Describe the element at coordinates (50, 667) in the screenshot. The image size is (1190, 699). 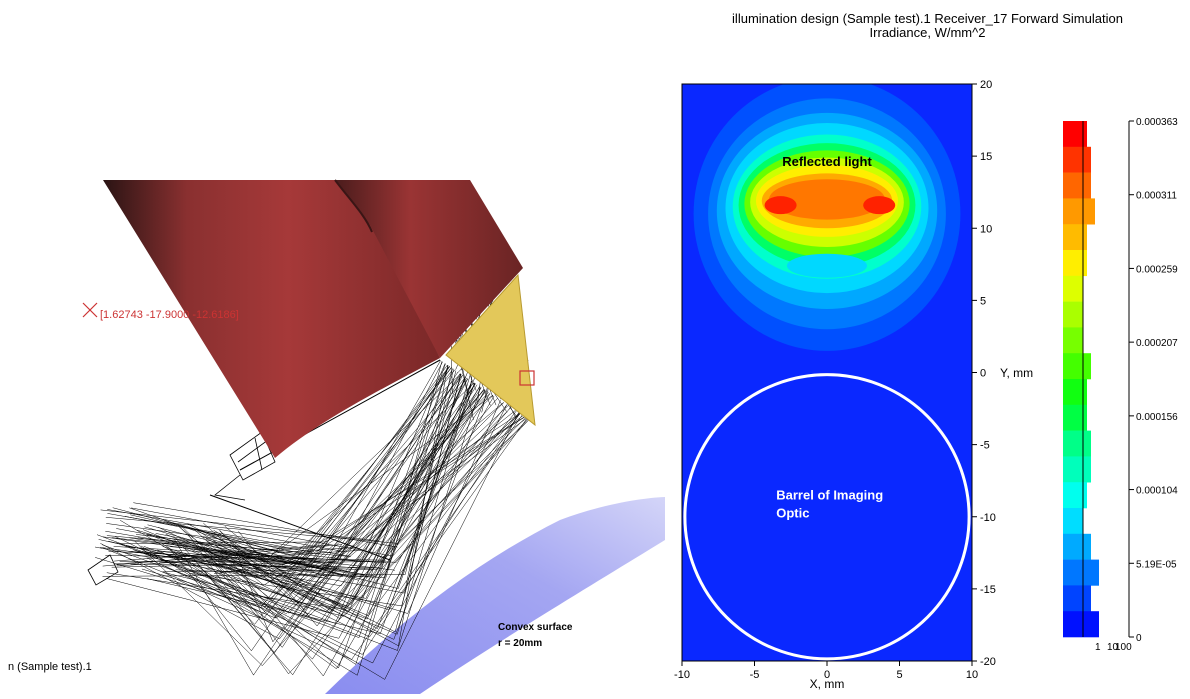
I see `model-name-label: n (Sample test).1` at that location.